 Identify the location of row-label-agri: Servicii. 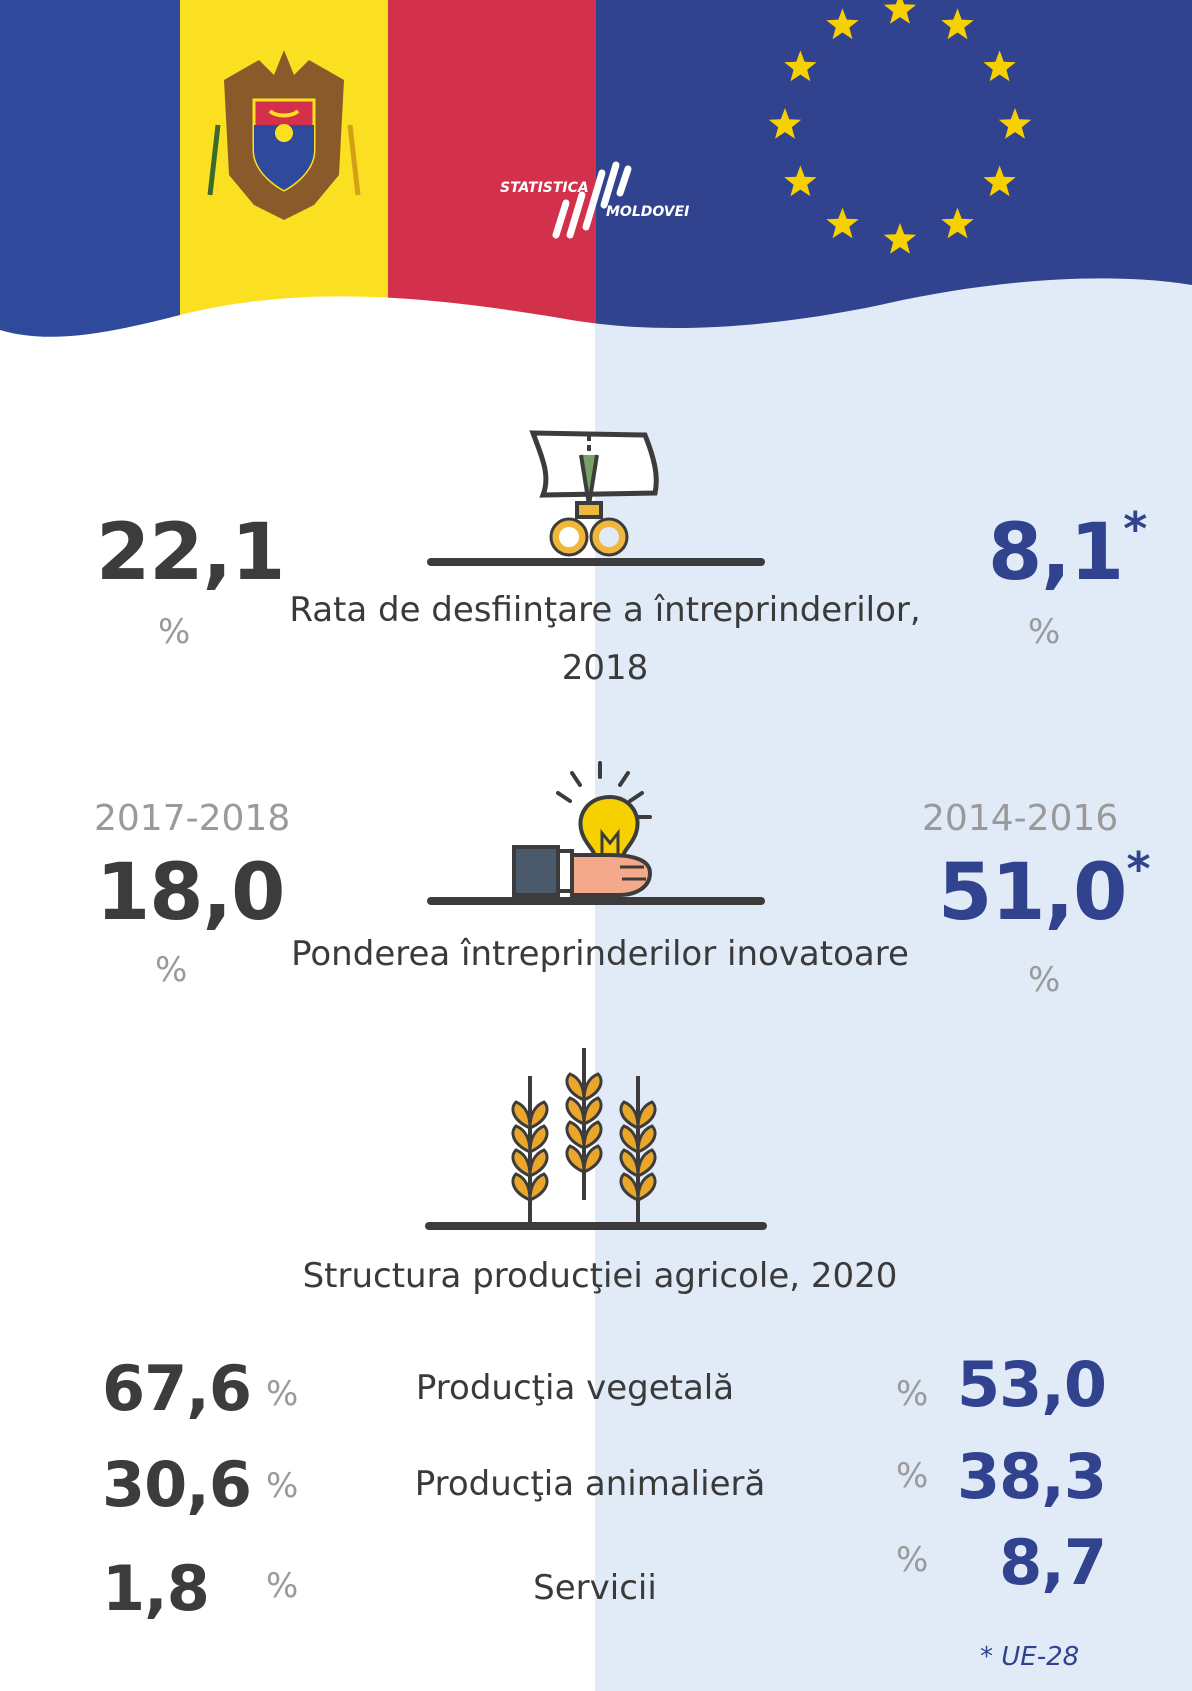
(595, 1588).